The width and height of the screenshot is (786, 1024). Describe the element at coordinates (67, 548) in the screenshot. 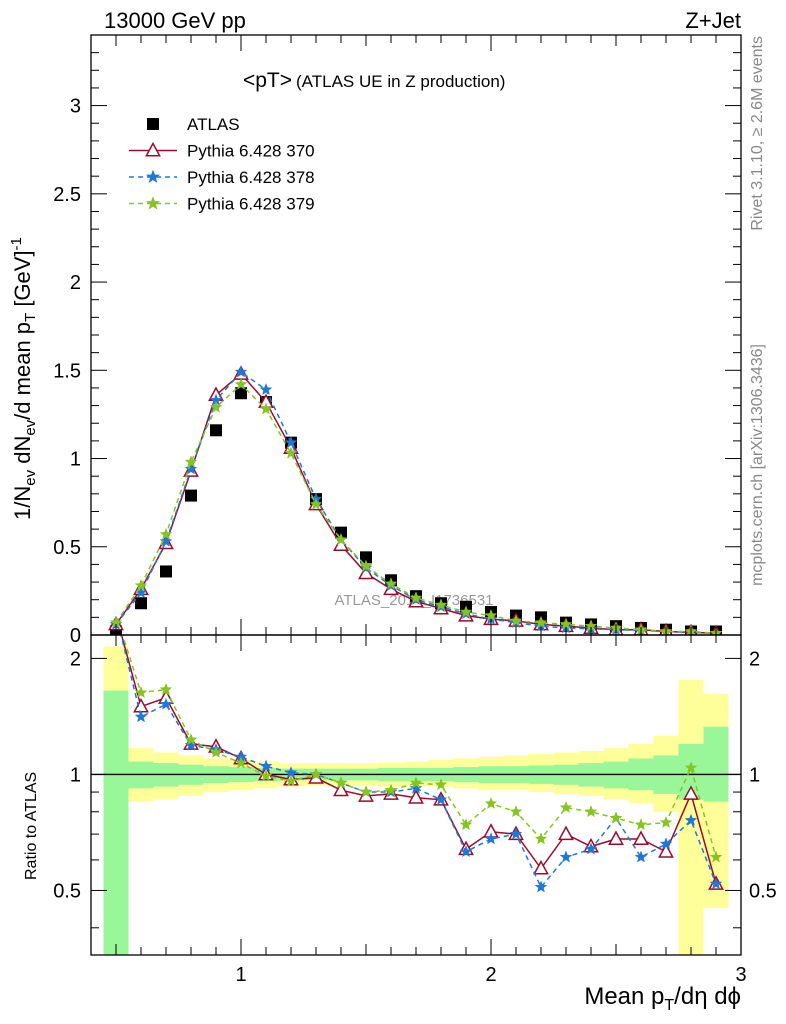

I see `main-y-tick-label: 0.5` at that location.